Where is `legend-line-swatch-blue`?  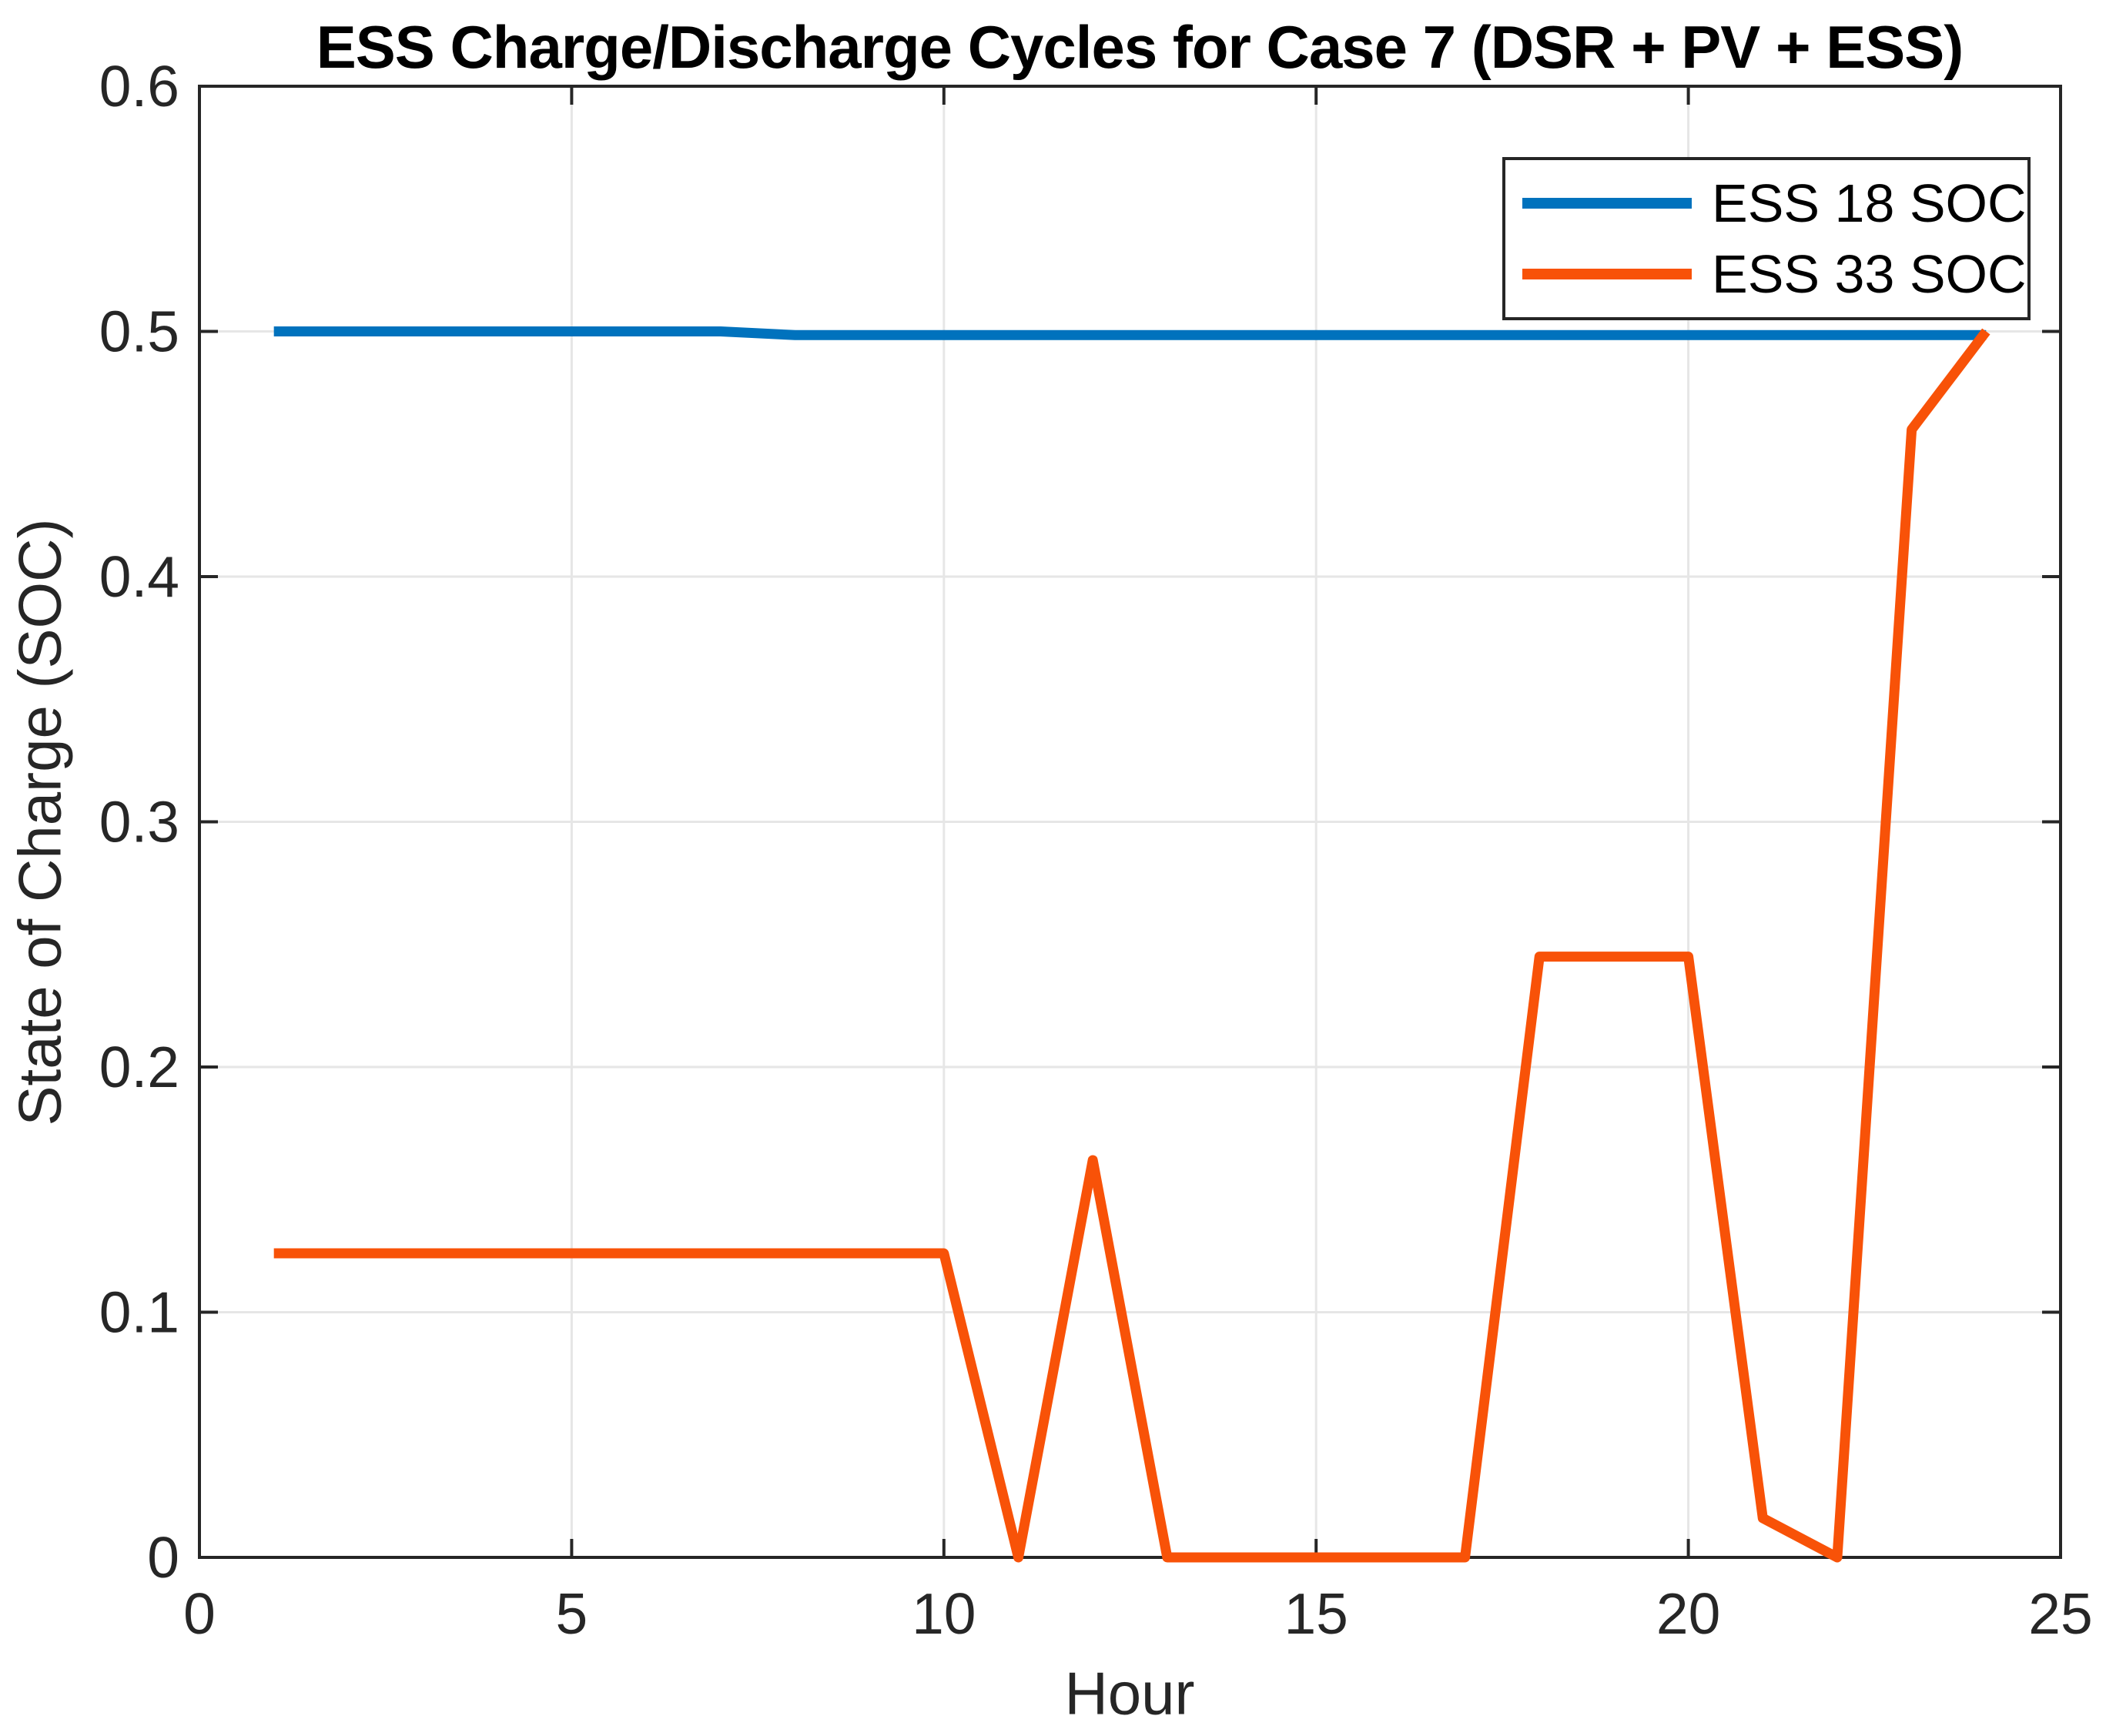 legend-line-swatch-blue is located at coordinates (1607, 203).